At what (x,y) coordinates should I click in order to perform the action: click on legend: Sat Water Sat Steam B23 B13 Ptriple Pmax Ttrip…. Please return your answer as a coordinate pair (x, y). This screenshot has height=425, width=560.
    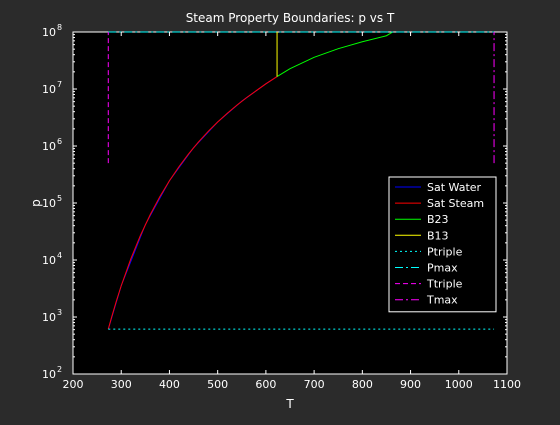
    Looking at the image, I should click on (442, 244).